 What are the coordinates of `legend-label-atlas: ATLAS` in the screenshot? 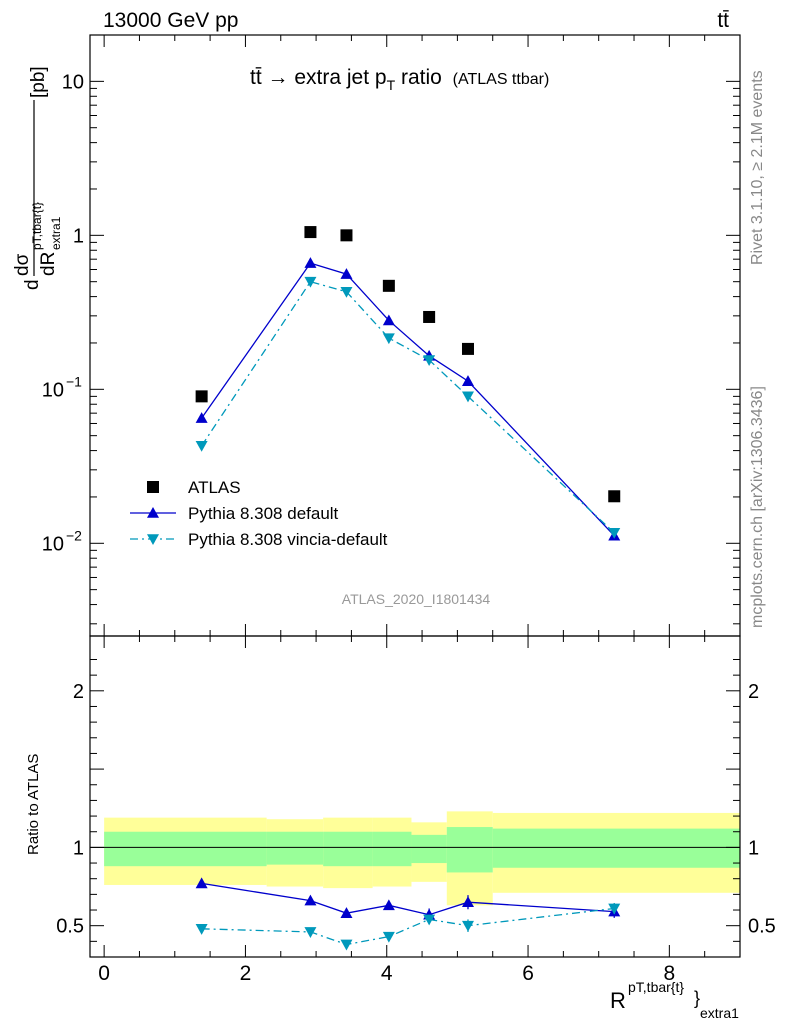 It's located at (214, 487).